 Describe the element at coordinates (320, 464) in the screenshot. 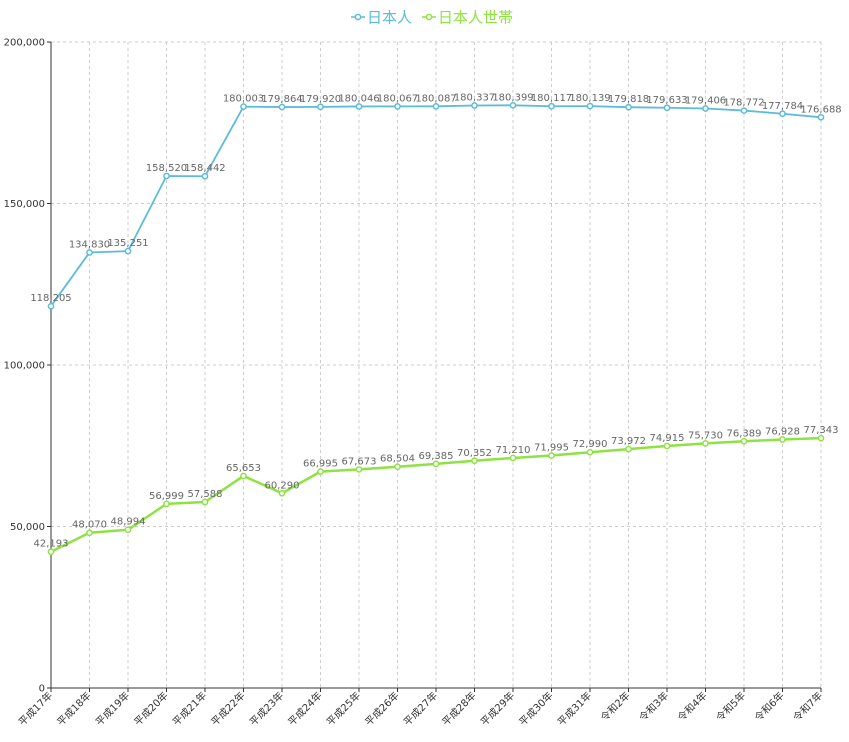

I see `series-2-data-label: 66,995` at that location.